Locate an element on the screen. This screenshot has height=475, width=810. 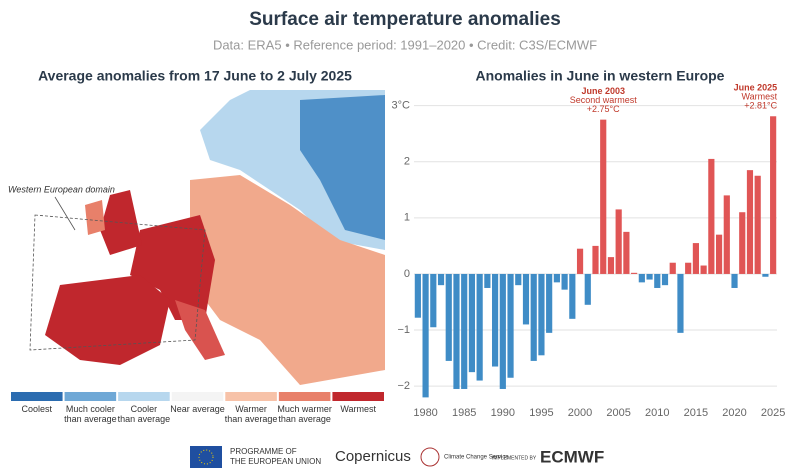
annotation: Warmest is located at coordinates (759, 97).